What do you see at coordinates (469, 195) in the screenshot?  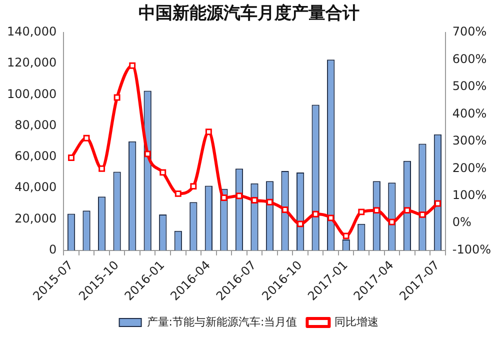 I see `y2-tick-label: 100%` at bounding box center [469, 195].